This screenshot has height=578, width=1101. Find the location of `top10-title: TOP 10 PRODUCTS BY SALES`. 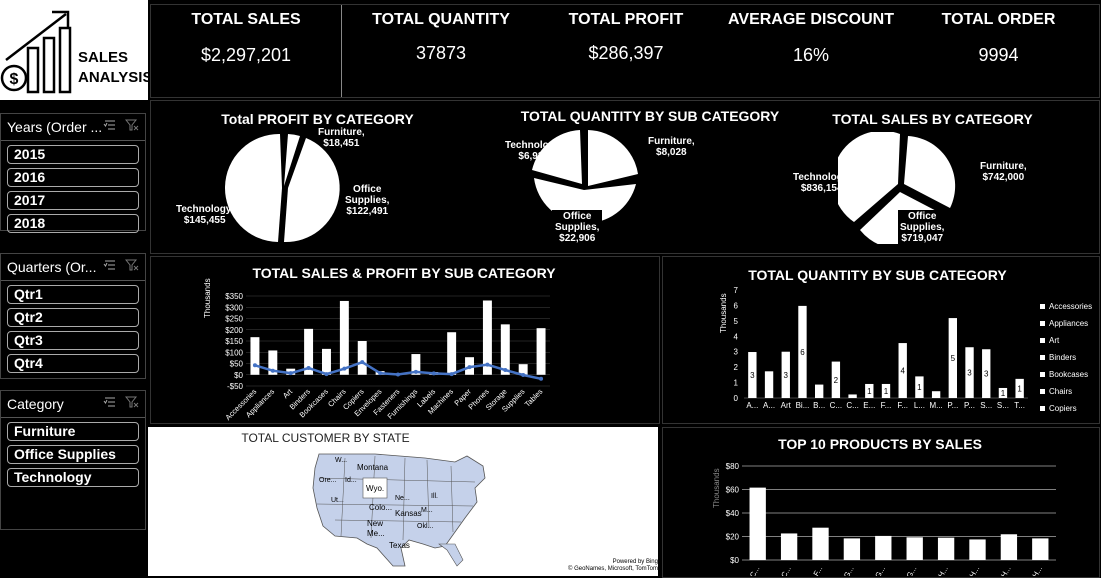

top10-title: TOP 10 PRODUCTS BY SALES is located at coordinates (880, 444).